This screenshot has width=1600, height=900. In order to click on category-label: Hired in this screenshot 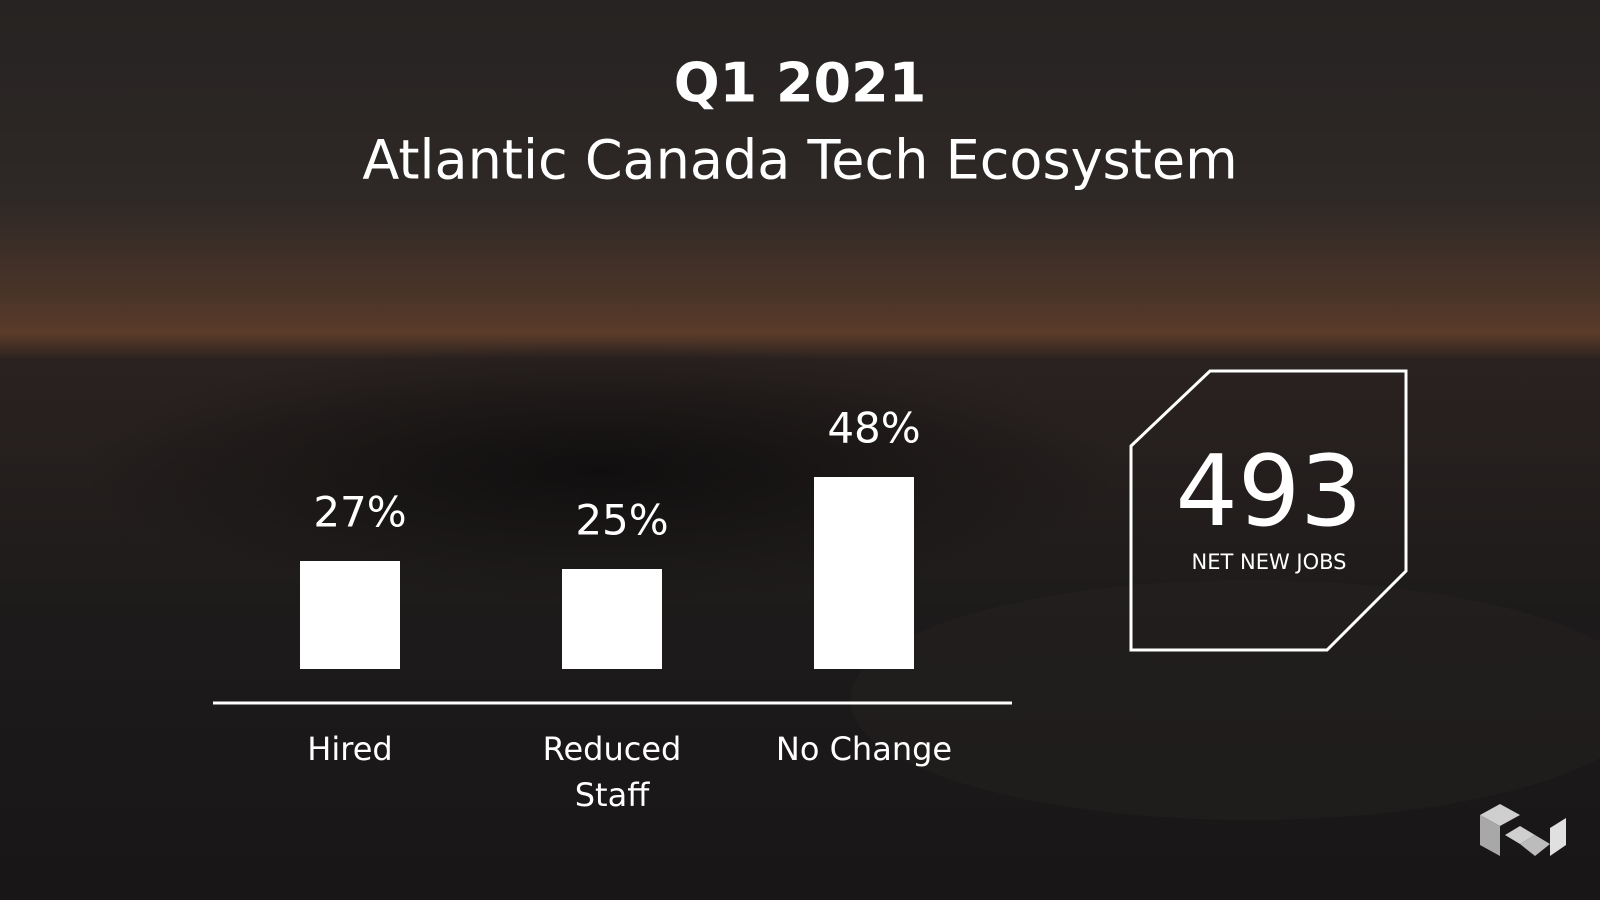, I will do `click(350, 749)`.